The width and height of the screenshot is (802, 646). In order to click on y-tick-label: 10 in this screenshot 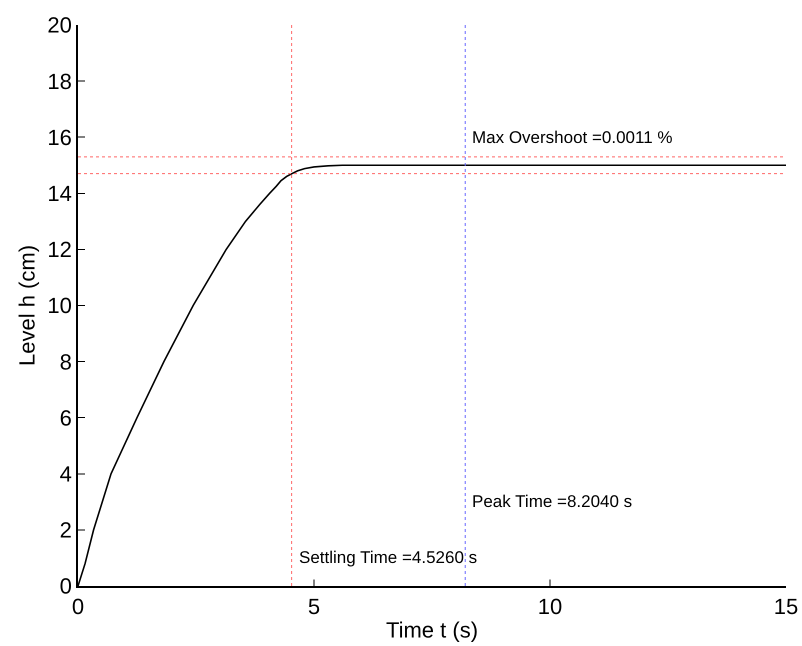, I will do `click(59, 305)`.